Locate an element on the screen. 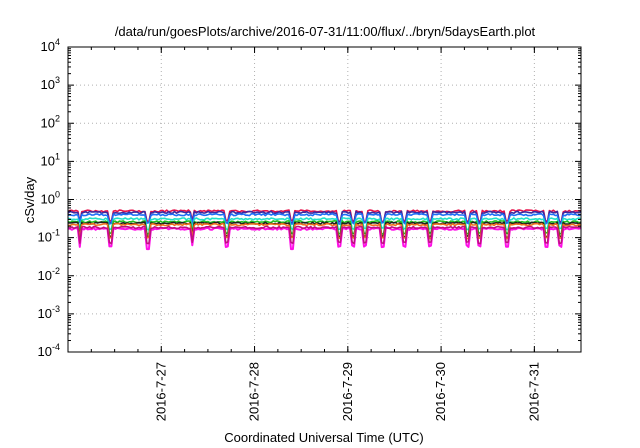 The height and width of the screenshot is (448, 640). y-tick-label: 10⁴ is located at coordinates (50, 45).